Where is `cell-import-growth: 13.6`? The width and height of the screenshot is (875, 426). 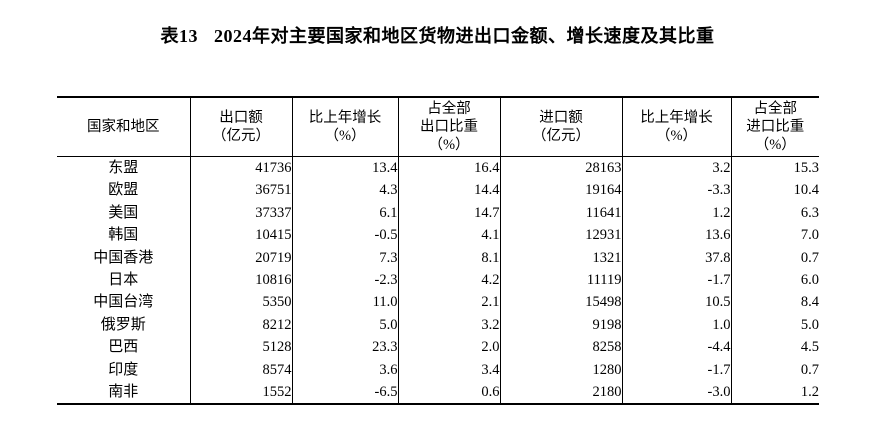
cell-import-growth: 13.6 is located at coordinates (676, 235).